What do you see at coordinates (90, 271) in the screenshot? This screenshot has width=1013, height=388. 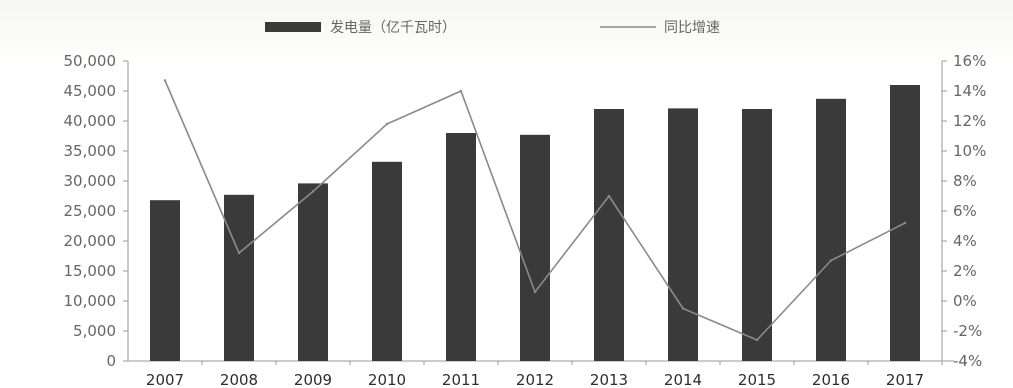 I see `y-left-tick-label: 15,000` at bounding box center [90, 271].